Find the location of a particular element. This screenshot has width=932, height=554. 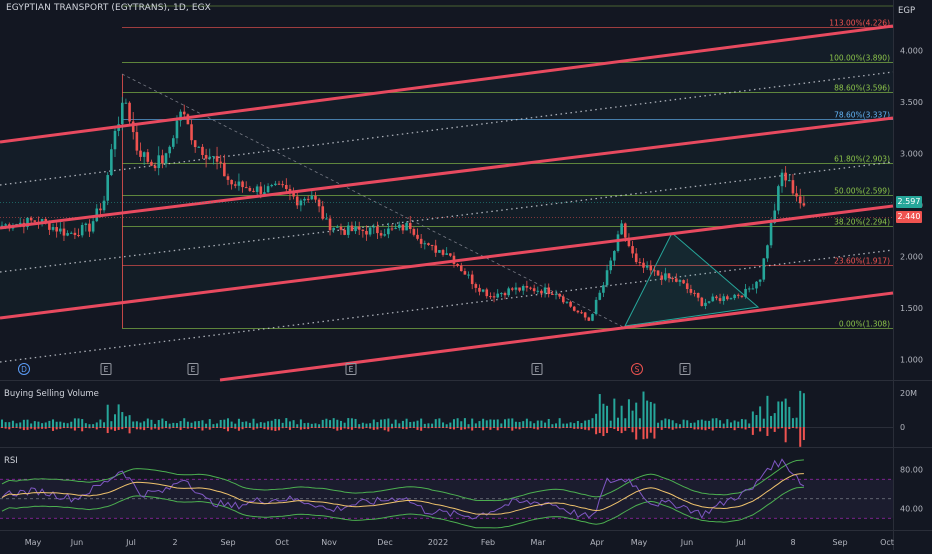

event-marker-frame is located at coordinates (193, 369).